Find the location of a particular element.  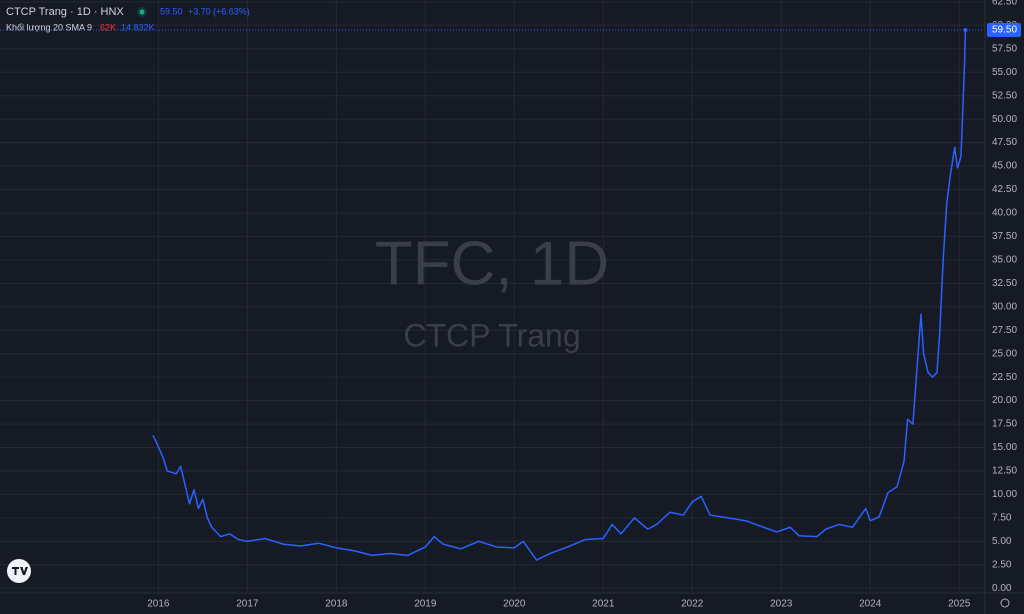

volume-legend: Khối lượng 20 SMA 9 is located at coordinates (49, 27).